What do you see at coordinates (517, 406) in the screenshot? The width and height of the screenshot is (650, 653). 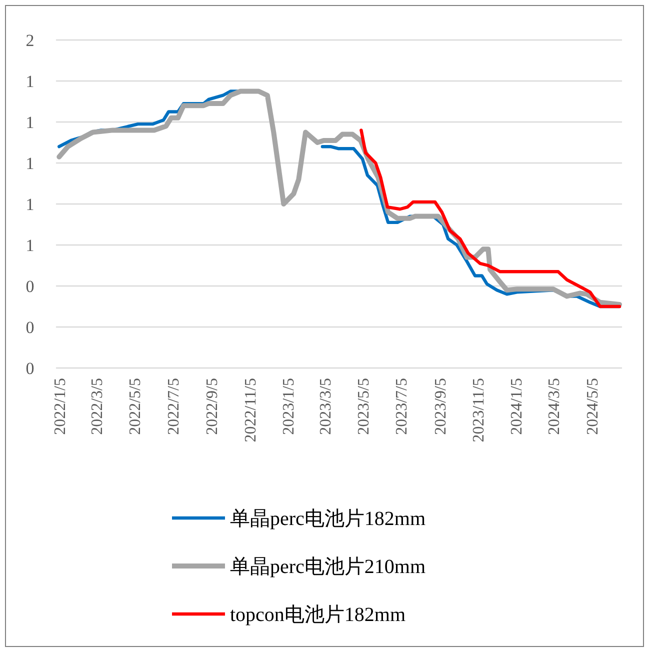 I see `x-tick-label: 2024/1/5` at bounding box center [517, 406].